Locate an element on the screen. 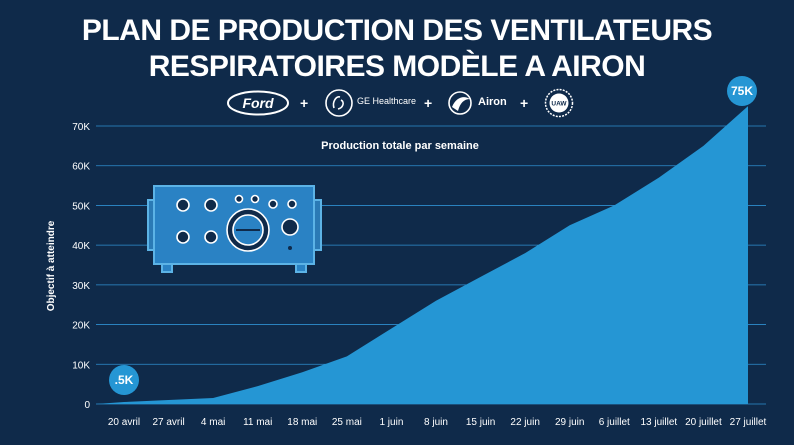  y-tick-label: 40K is located at coordinates (81, 246).